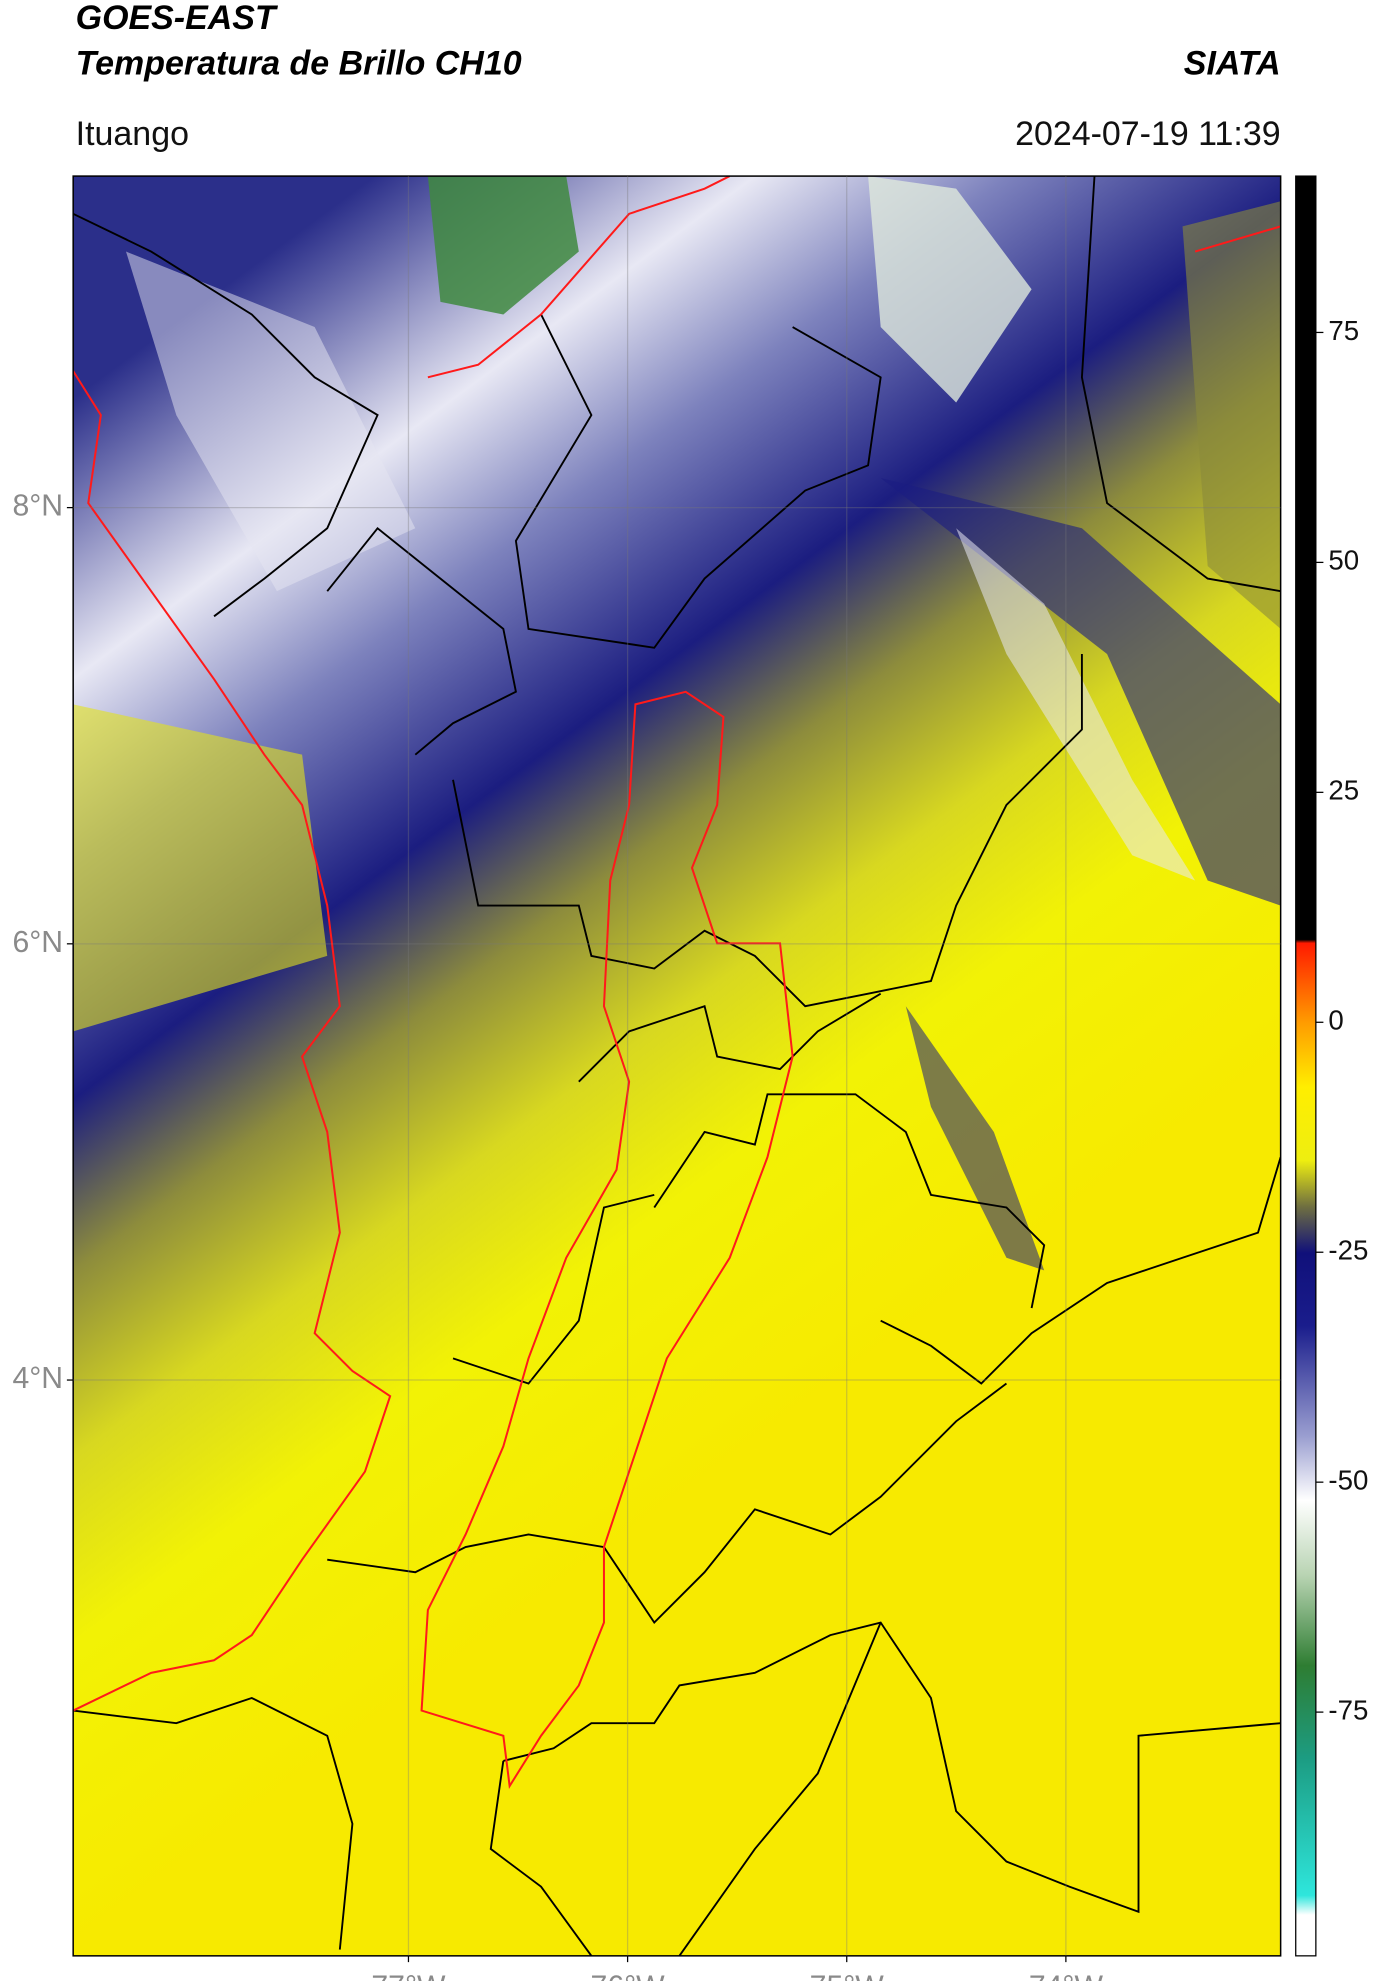 This screenshot has height=1981, width=1384. Describe the element at coordinates (408, 1976) in the screenshot. I see `x-tick-label: 77°W` at that location.